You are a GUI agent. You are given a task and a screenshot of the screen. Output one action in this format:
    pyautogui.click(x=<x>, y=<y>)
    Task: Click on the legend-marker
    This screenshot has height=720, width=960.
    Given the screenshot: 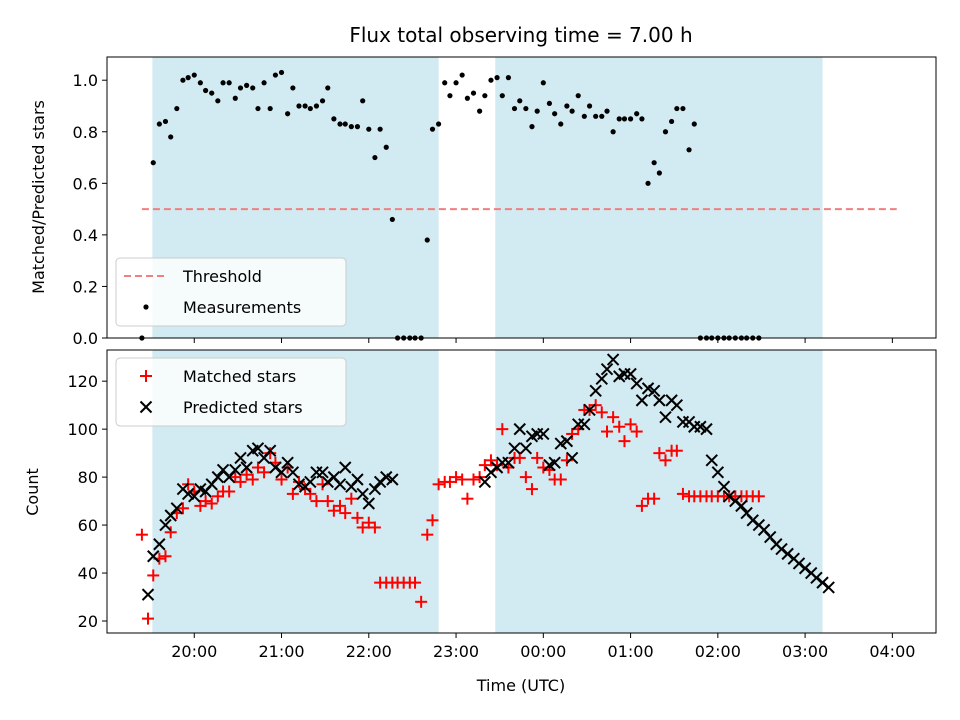 What is the action you would take?
    pyautogui.click(x=146, y=307)
    